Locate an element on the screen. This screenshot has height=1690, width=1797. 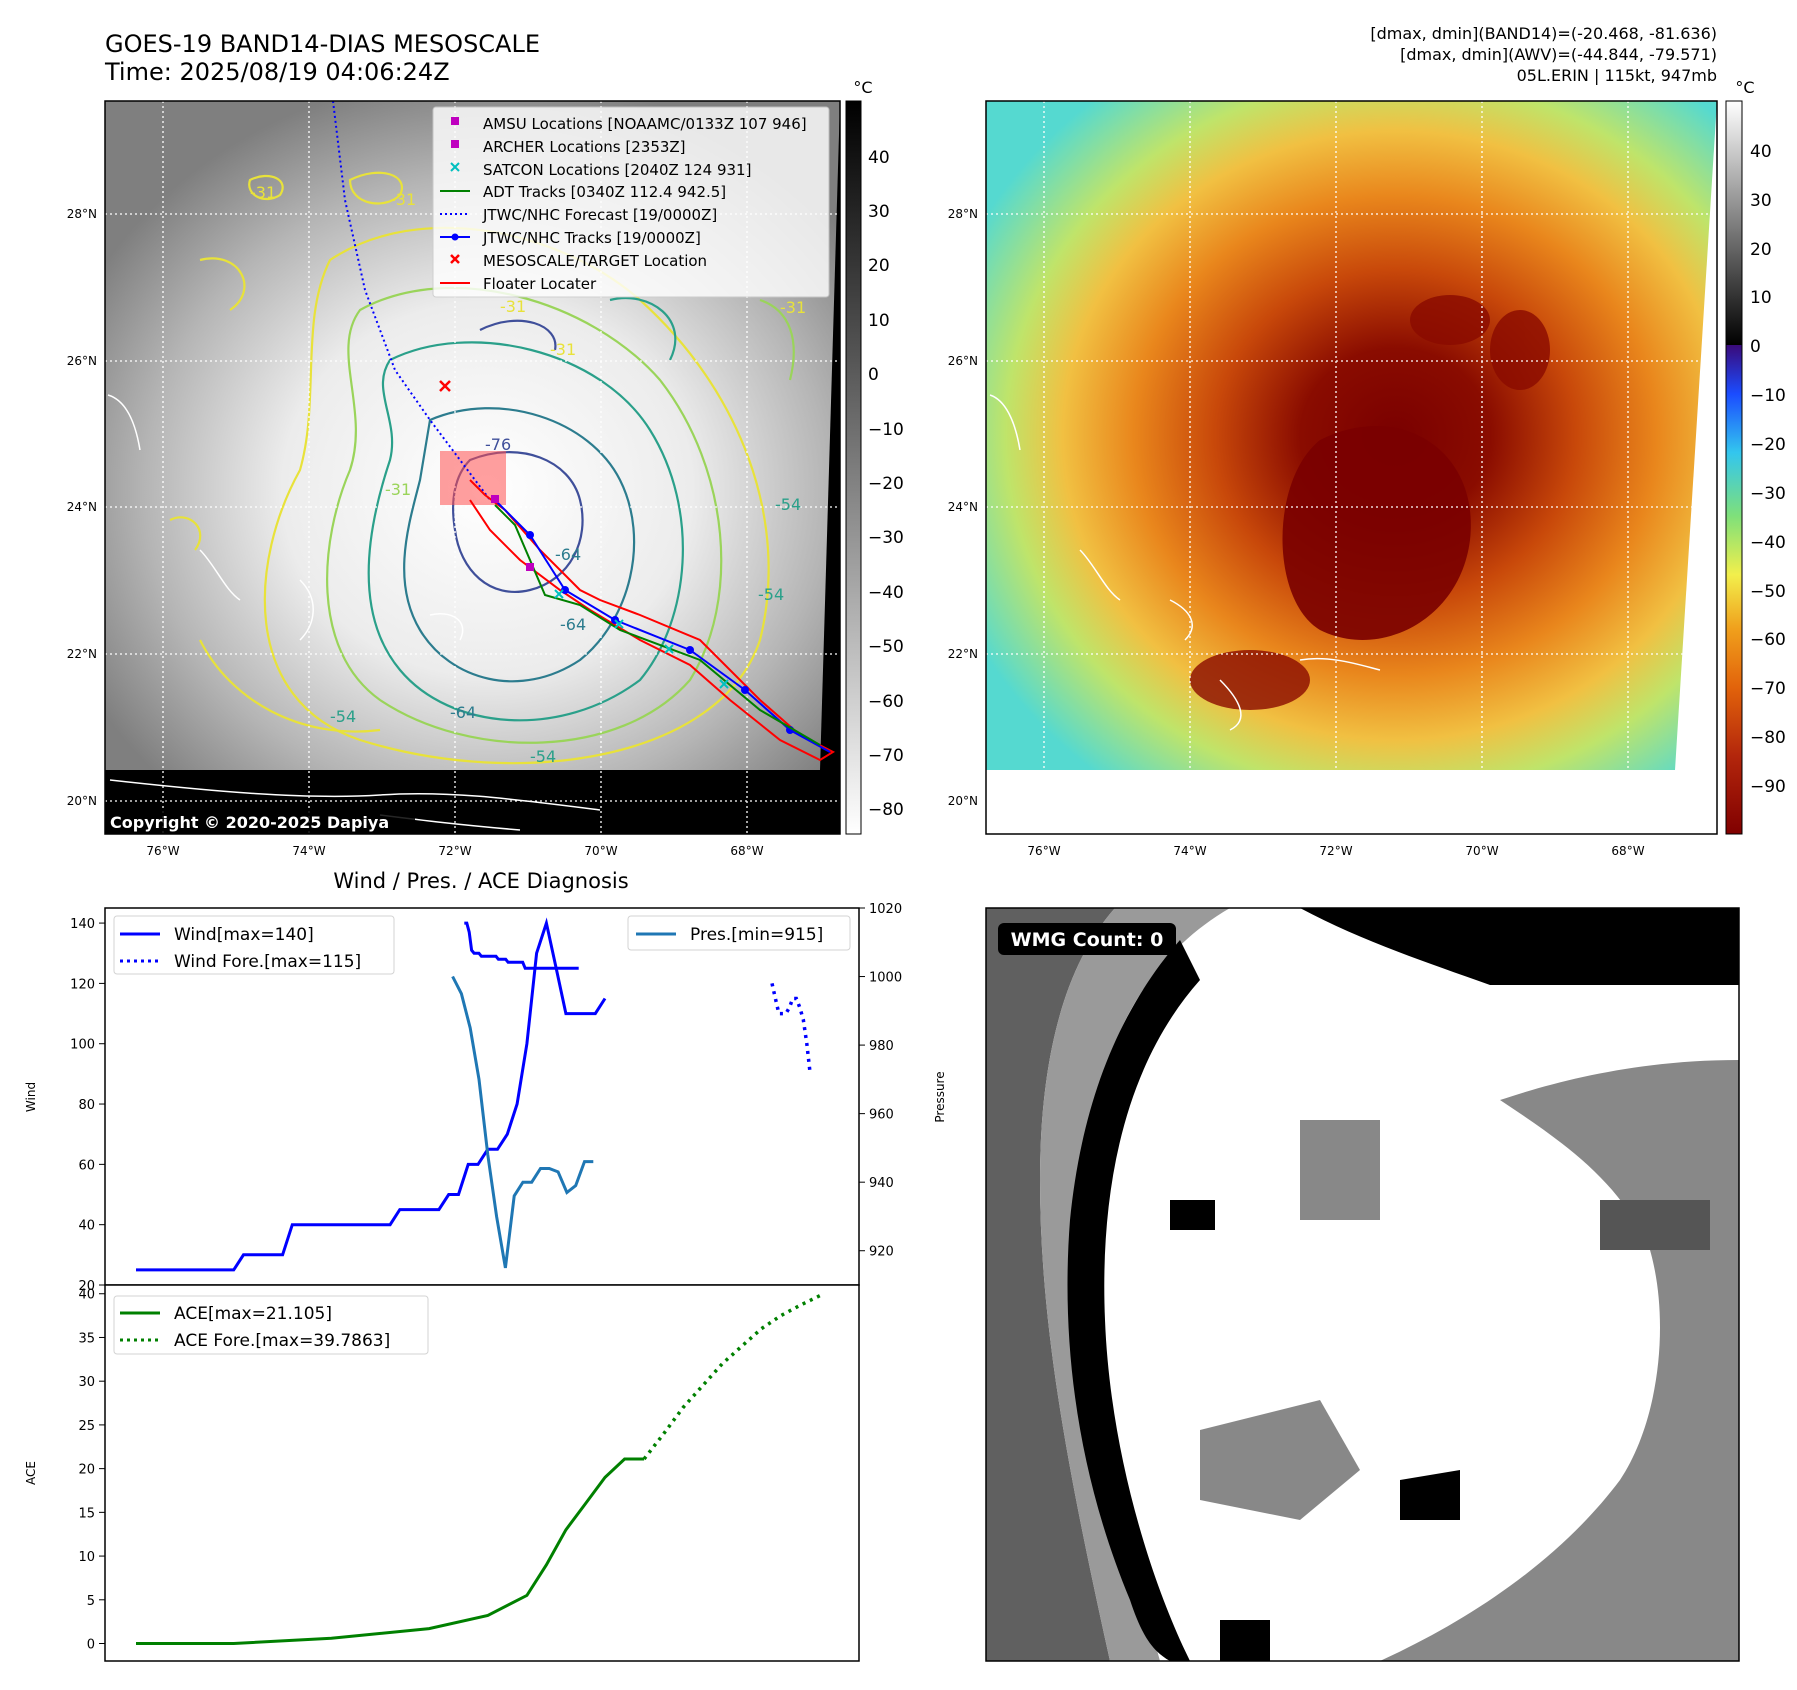
archer-marker is located at coordinates (530, 567).